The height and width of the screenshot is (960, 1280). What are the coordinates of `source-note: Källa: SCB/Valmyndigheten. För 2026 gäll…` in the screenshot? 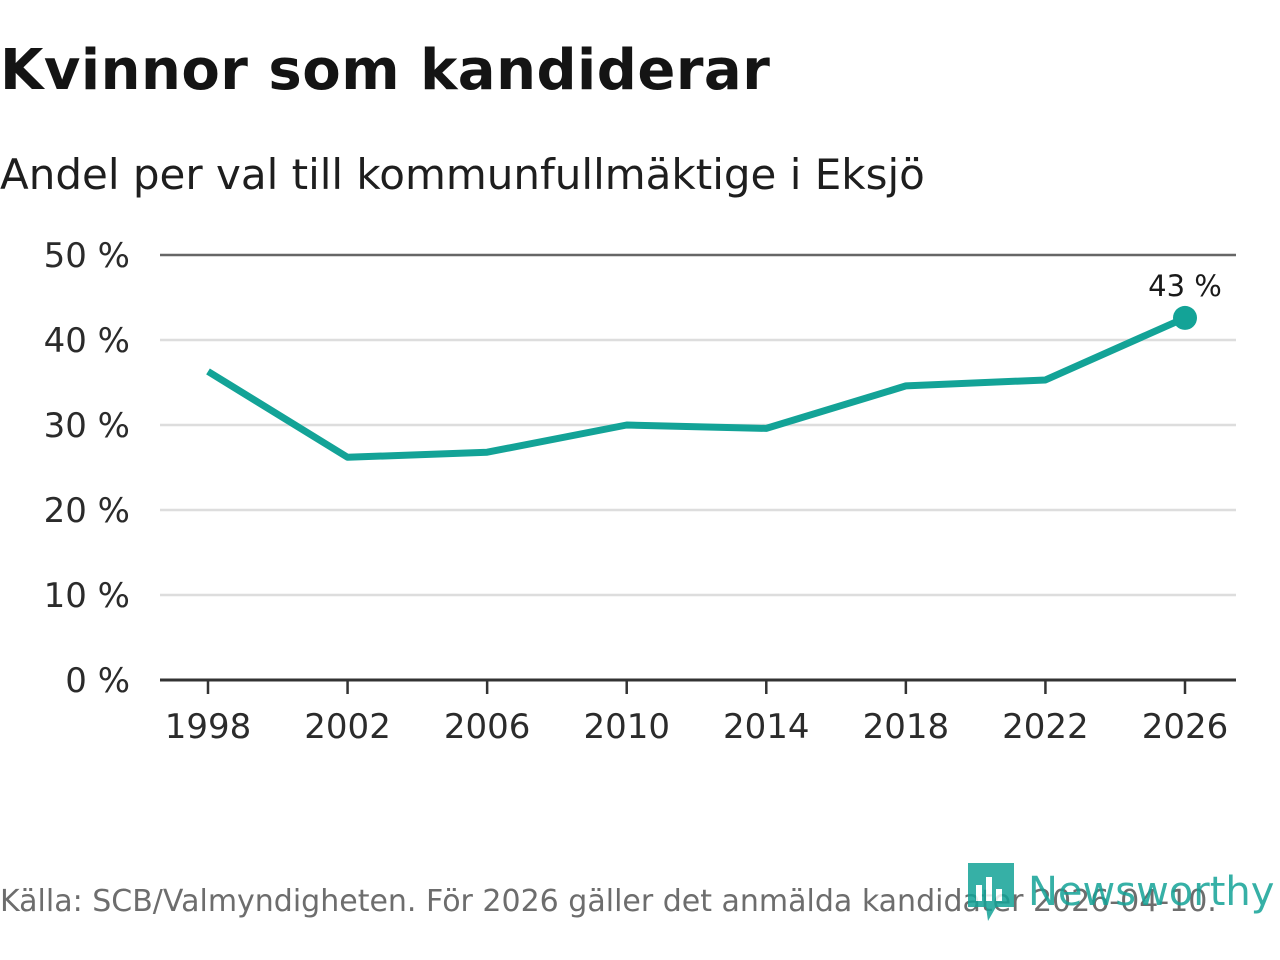 It's located at (608, 901).